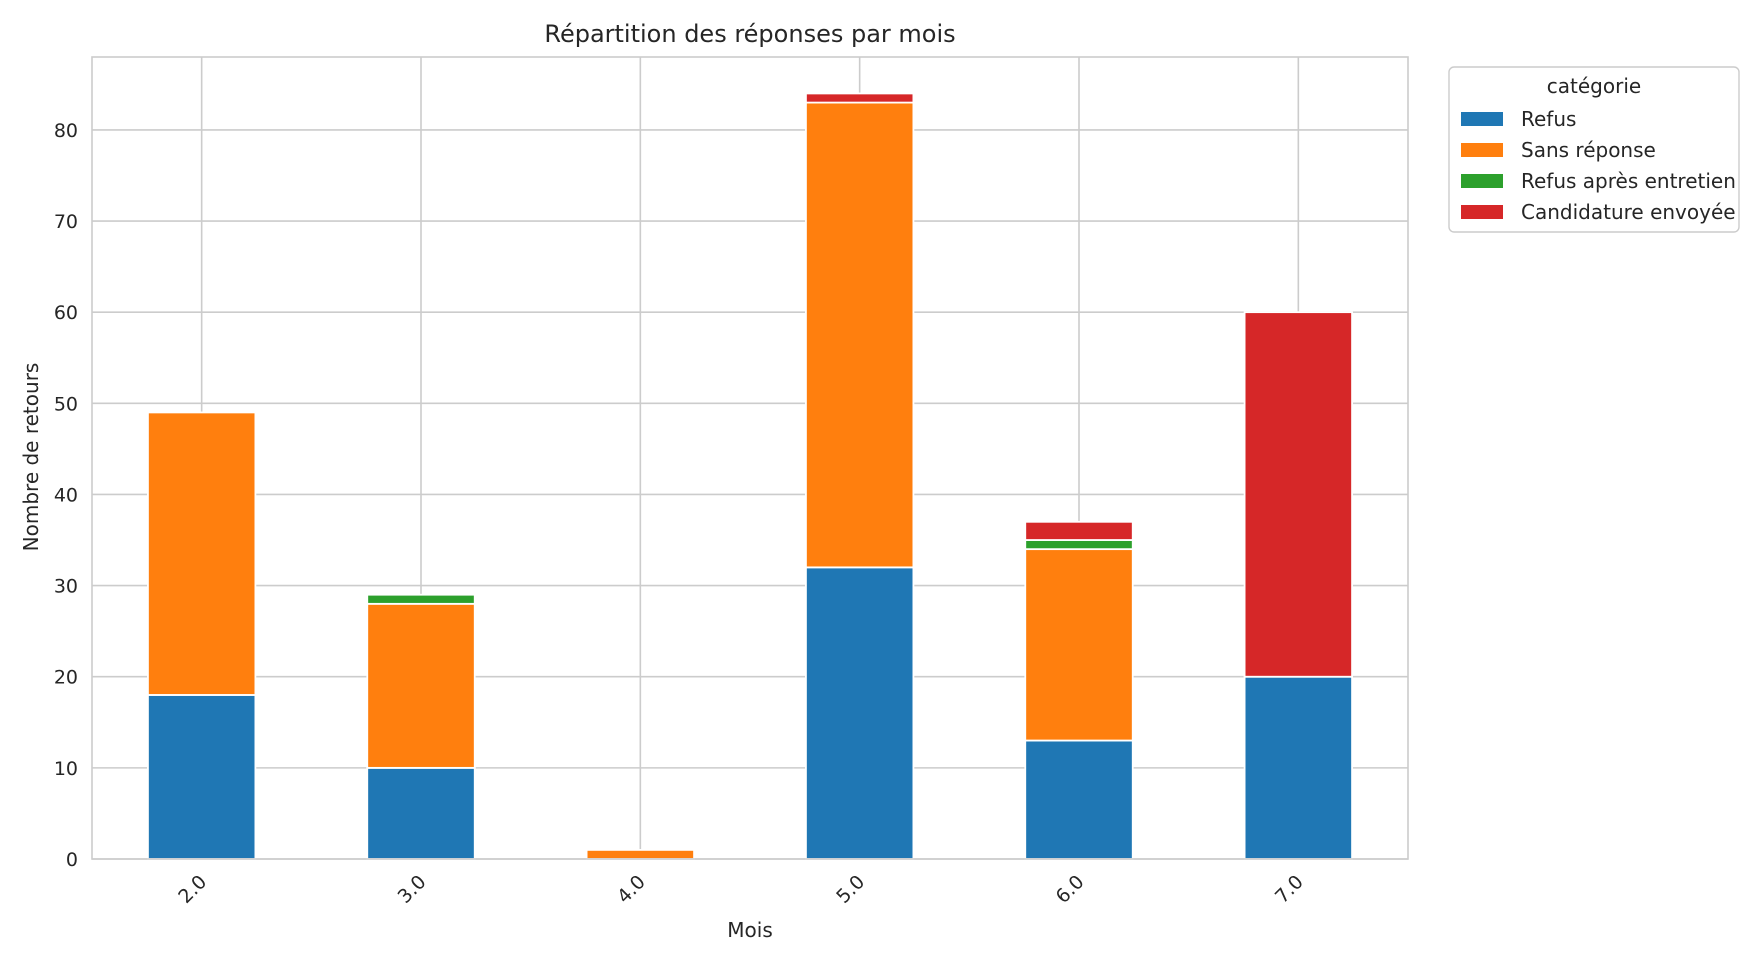 The width and height of the screenshot is (1760, 964). What do you see at coordinates (66, 131) in the screenshot?
I see `y-tick-label: 80` at bounding box center [66, 131].